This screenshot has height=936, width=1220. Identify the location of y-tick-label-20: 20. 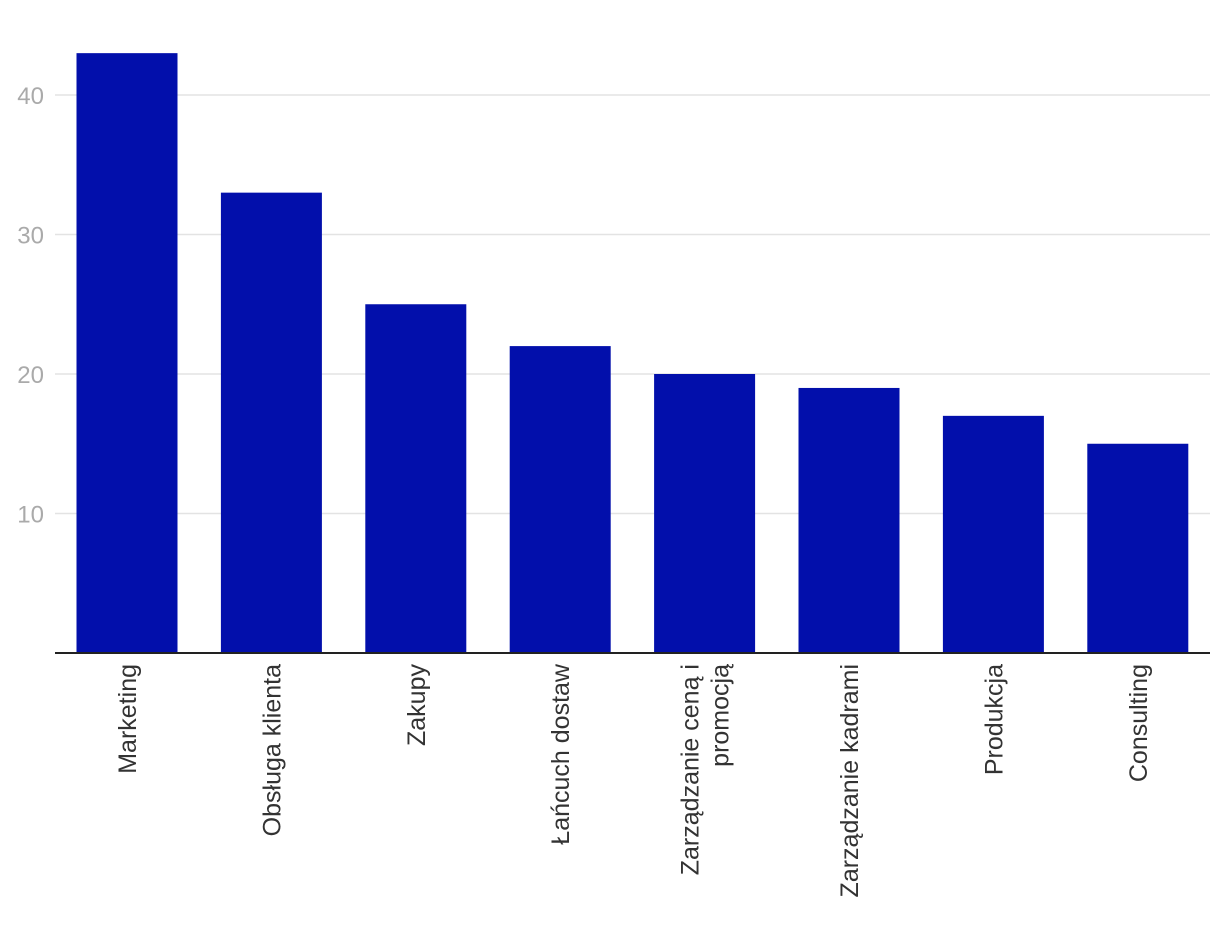
(30, 375).